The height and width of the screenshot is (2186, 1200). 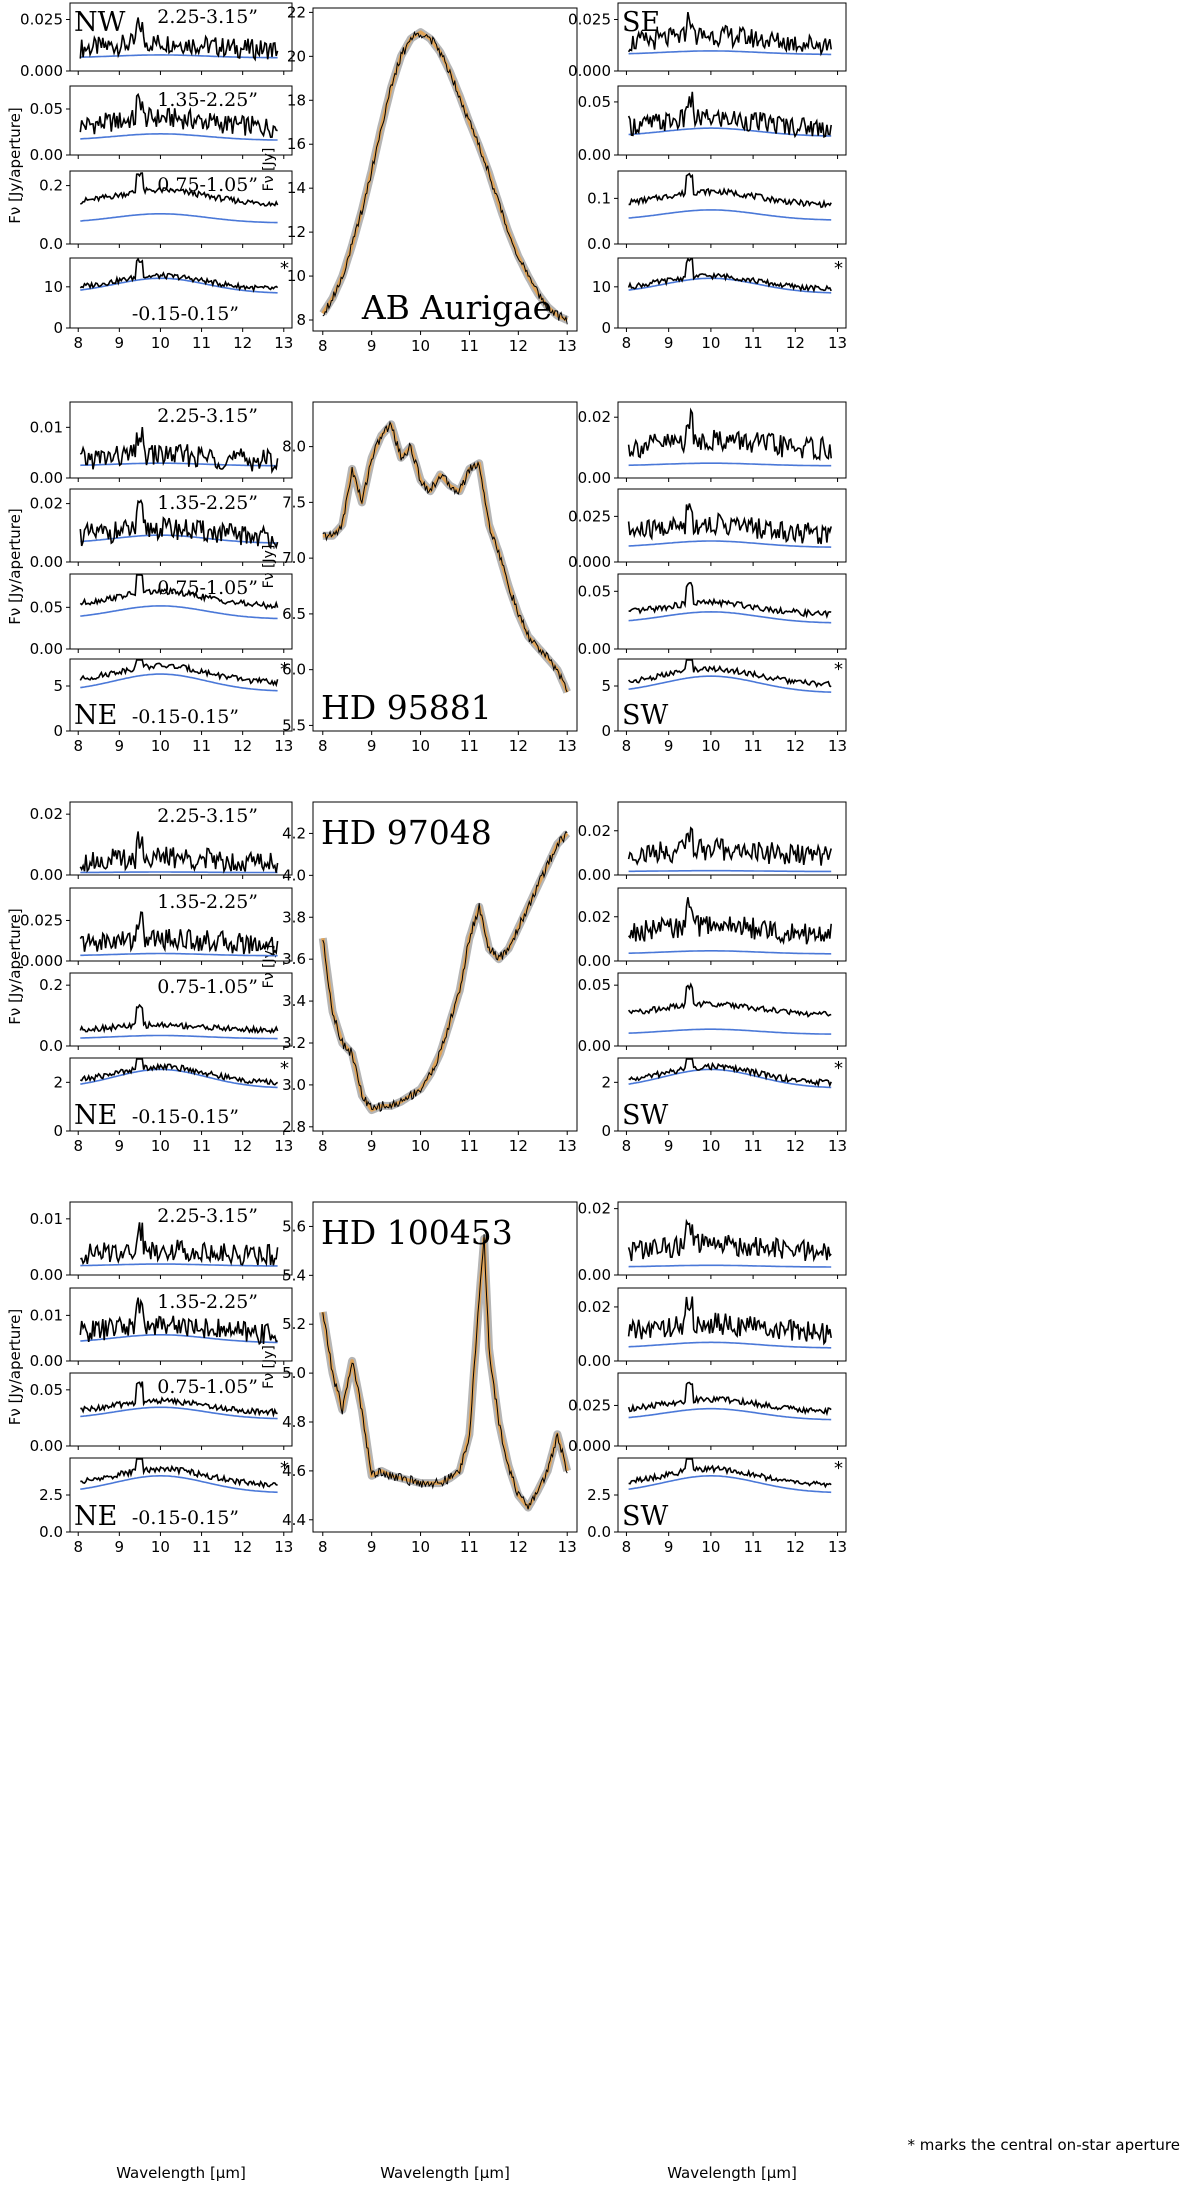 I want to click on panel-right-2-3-xtick-label-10: 10, so click(x=710, y=1146).